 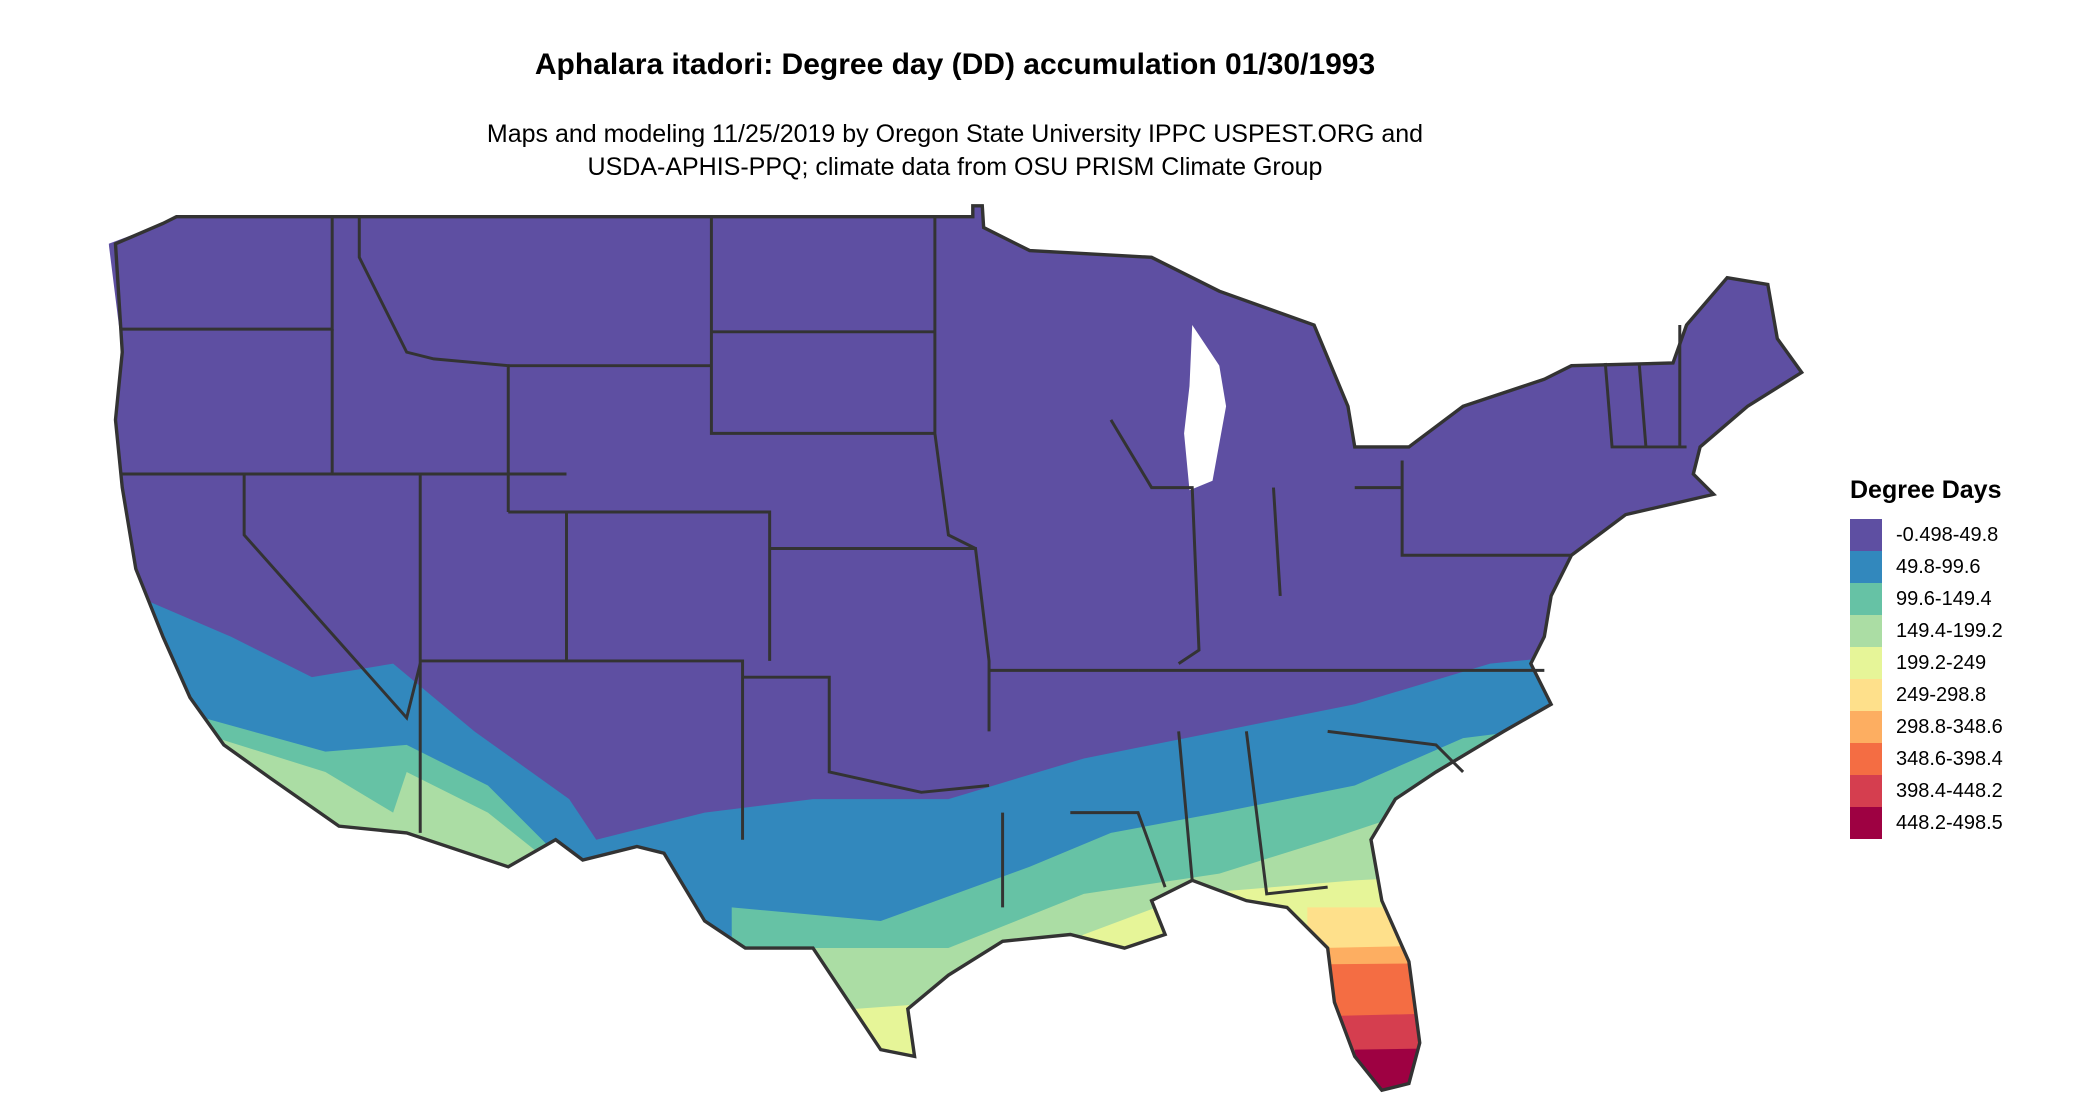 What do you see at coordinates (1926, 490) in the screenshot?
I see `legend-title: Degree Days` at bounding box center [1926, 490].